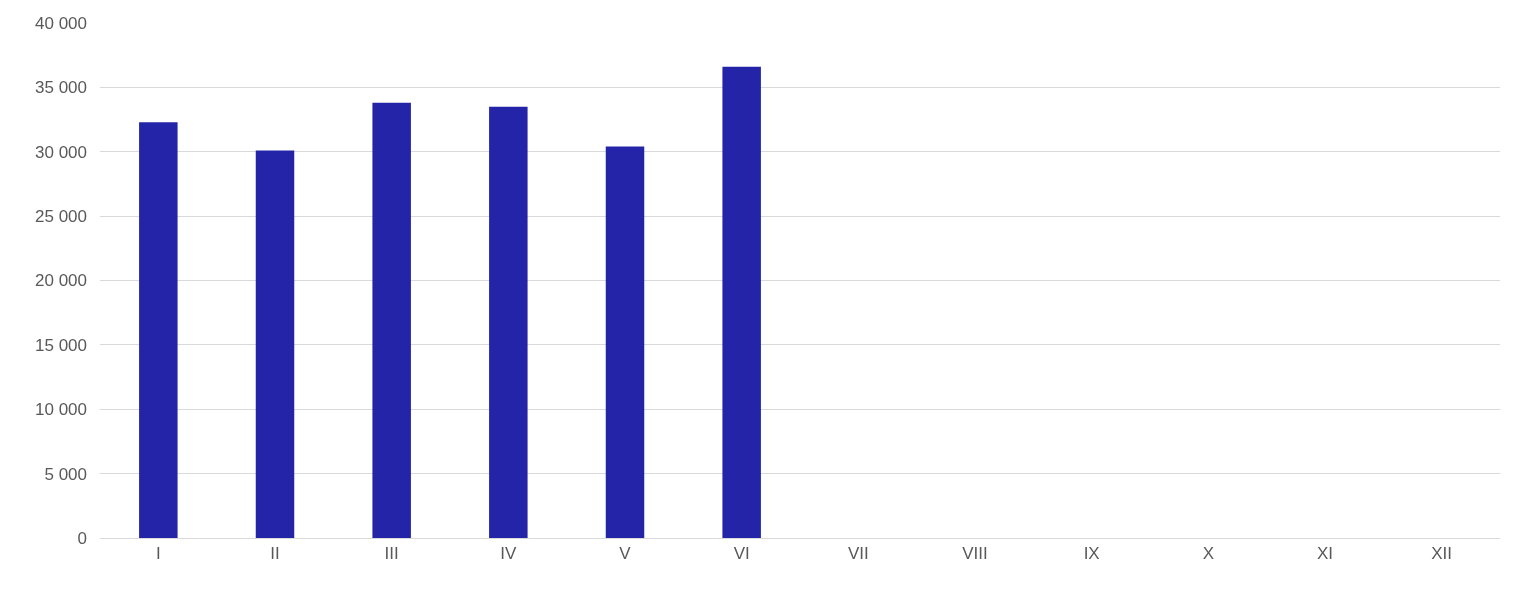 The width and height of the screenshot is (1523, 597). I want to click on x-tick-label: IX, so click(1091, 554).